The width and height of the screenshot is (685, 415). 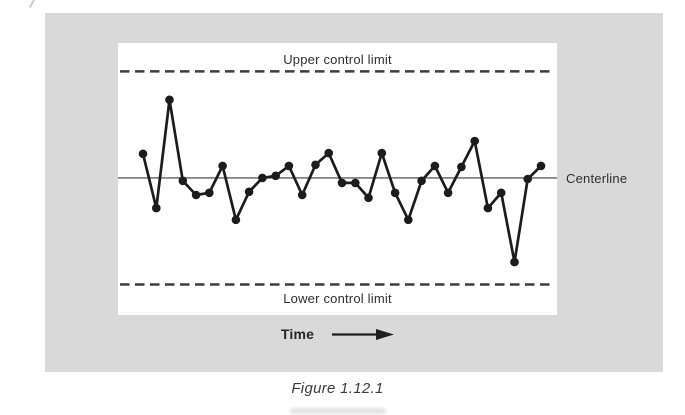 I want to click on time-axis-label: Time, so click(x=297, y=334).